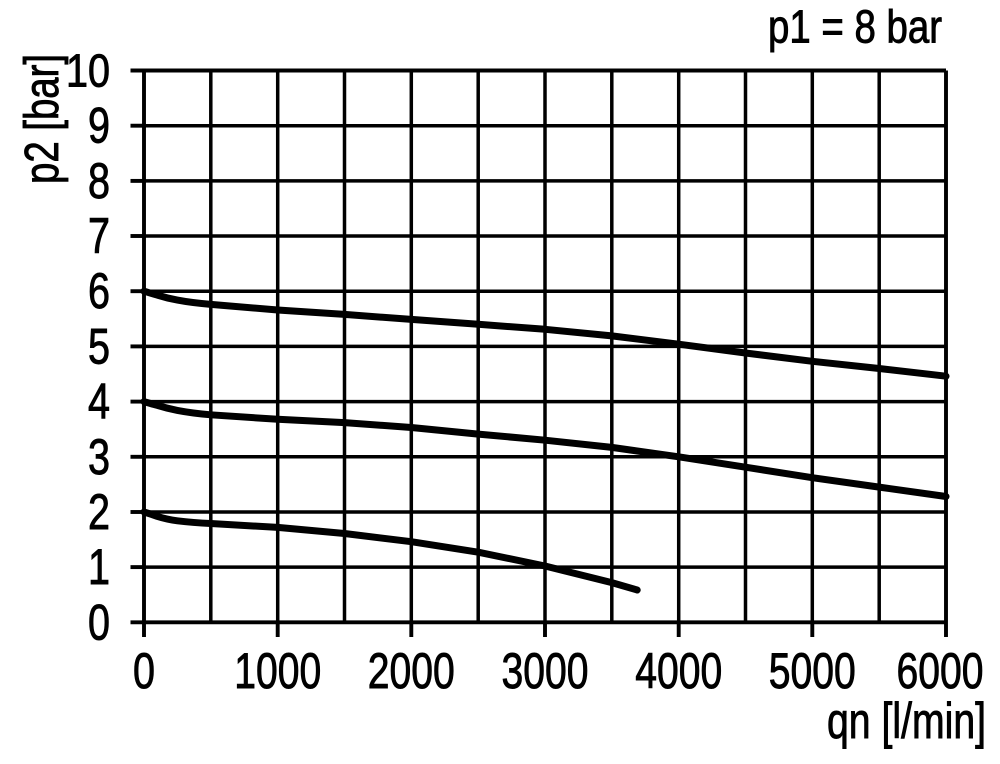 Image resolution: width=1000 pixels, height=764 pixels. I want to click on svg-text: qn [l/min], so click(906, 721).